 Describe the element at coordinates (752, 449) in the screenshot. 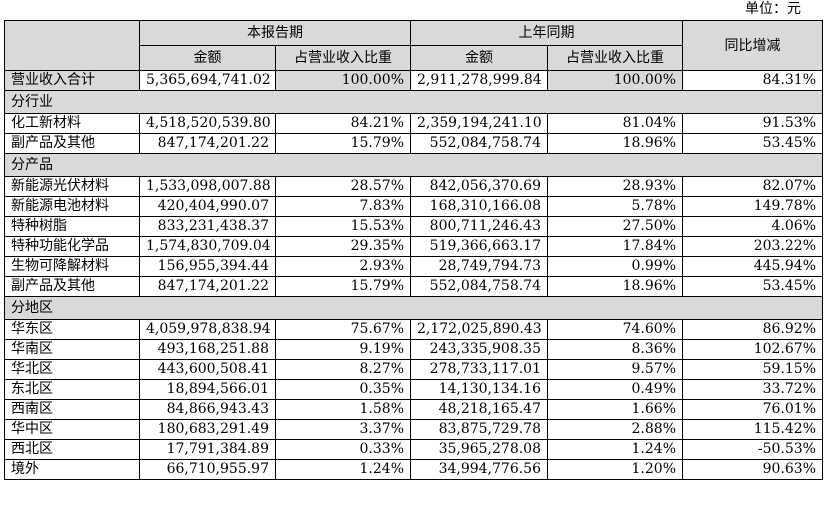

I see `cell-yoy: -50.53%` at that location.